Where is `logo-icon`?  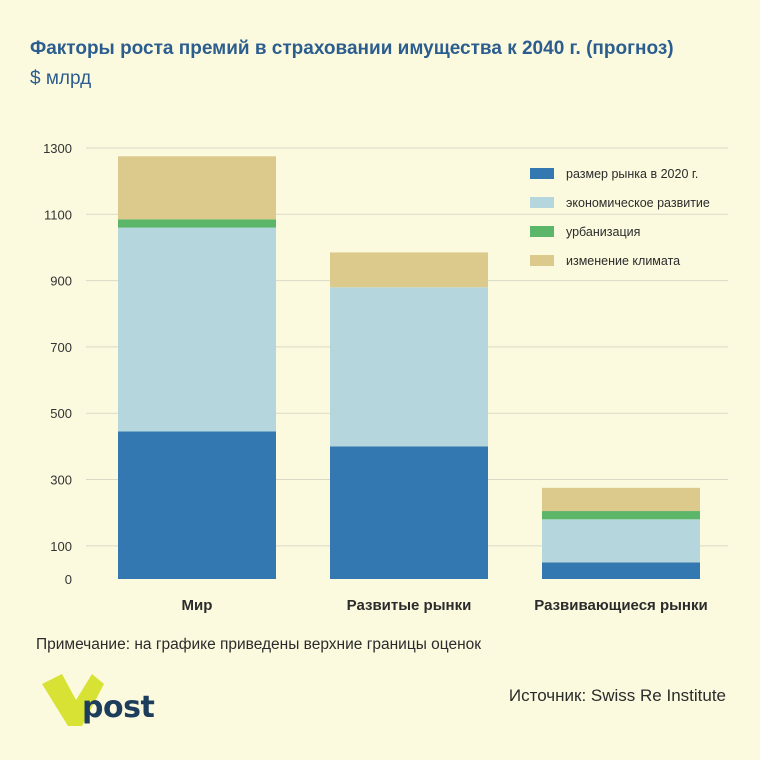
logo-icon is located at coordinates (73, 700).